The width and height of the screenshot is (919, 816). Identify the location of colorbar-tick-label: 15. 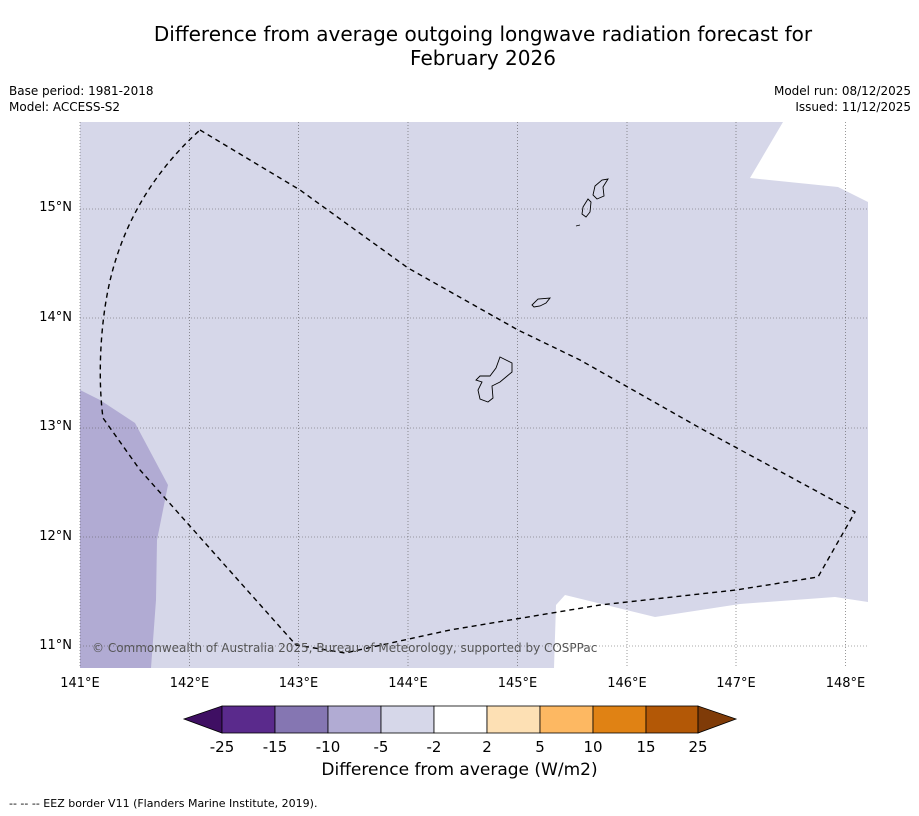
(646, 747).